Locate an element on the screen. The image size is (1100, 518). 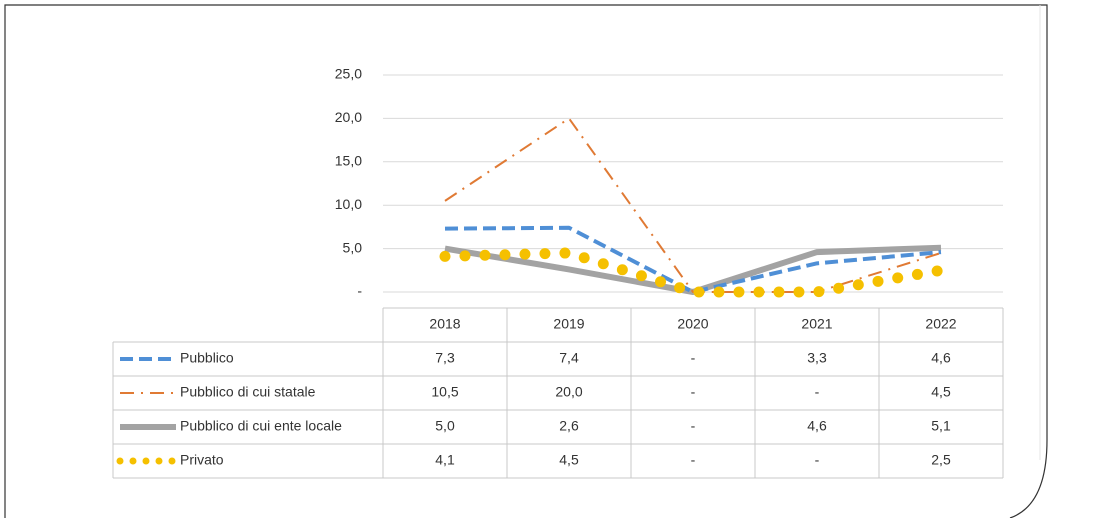
legend-label: Privato is located at coordinates (202, 460).